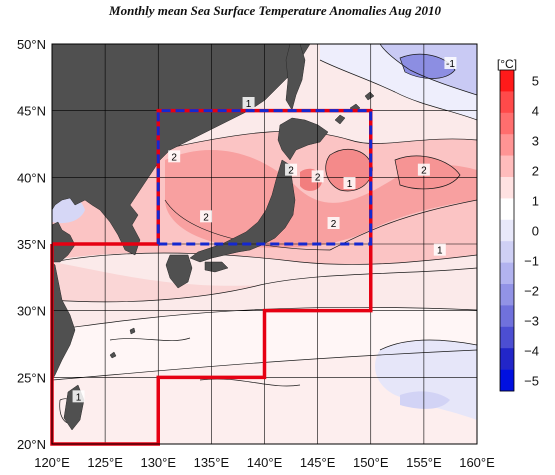 The height and width of the screenshot is (475, 555). What do you see at coordinates (518, 224) in the screenshot?
I see `colorbar: [°C] 5 4 3 2 1 0 −1 −2 −3 −4 −5` at bounding box center [518, 224].